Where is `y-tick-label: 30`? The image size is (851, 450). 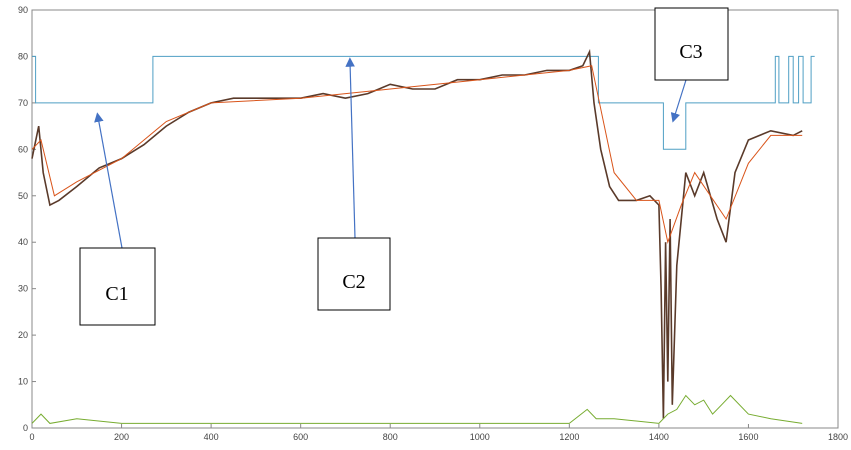
y-tick-label: 30 is located at coordinates (23, 289).